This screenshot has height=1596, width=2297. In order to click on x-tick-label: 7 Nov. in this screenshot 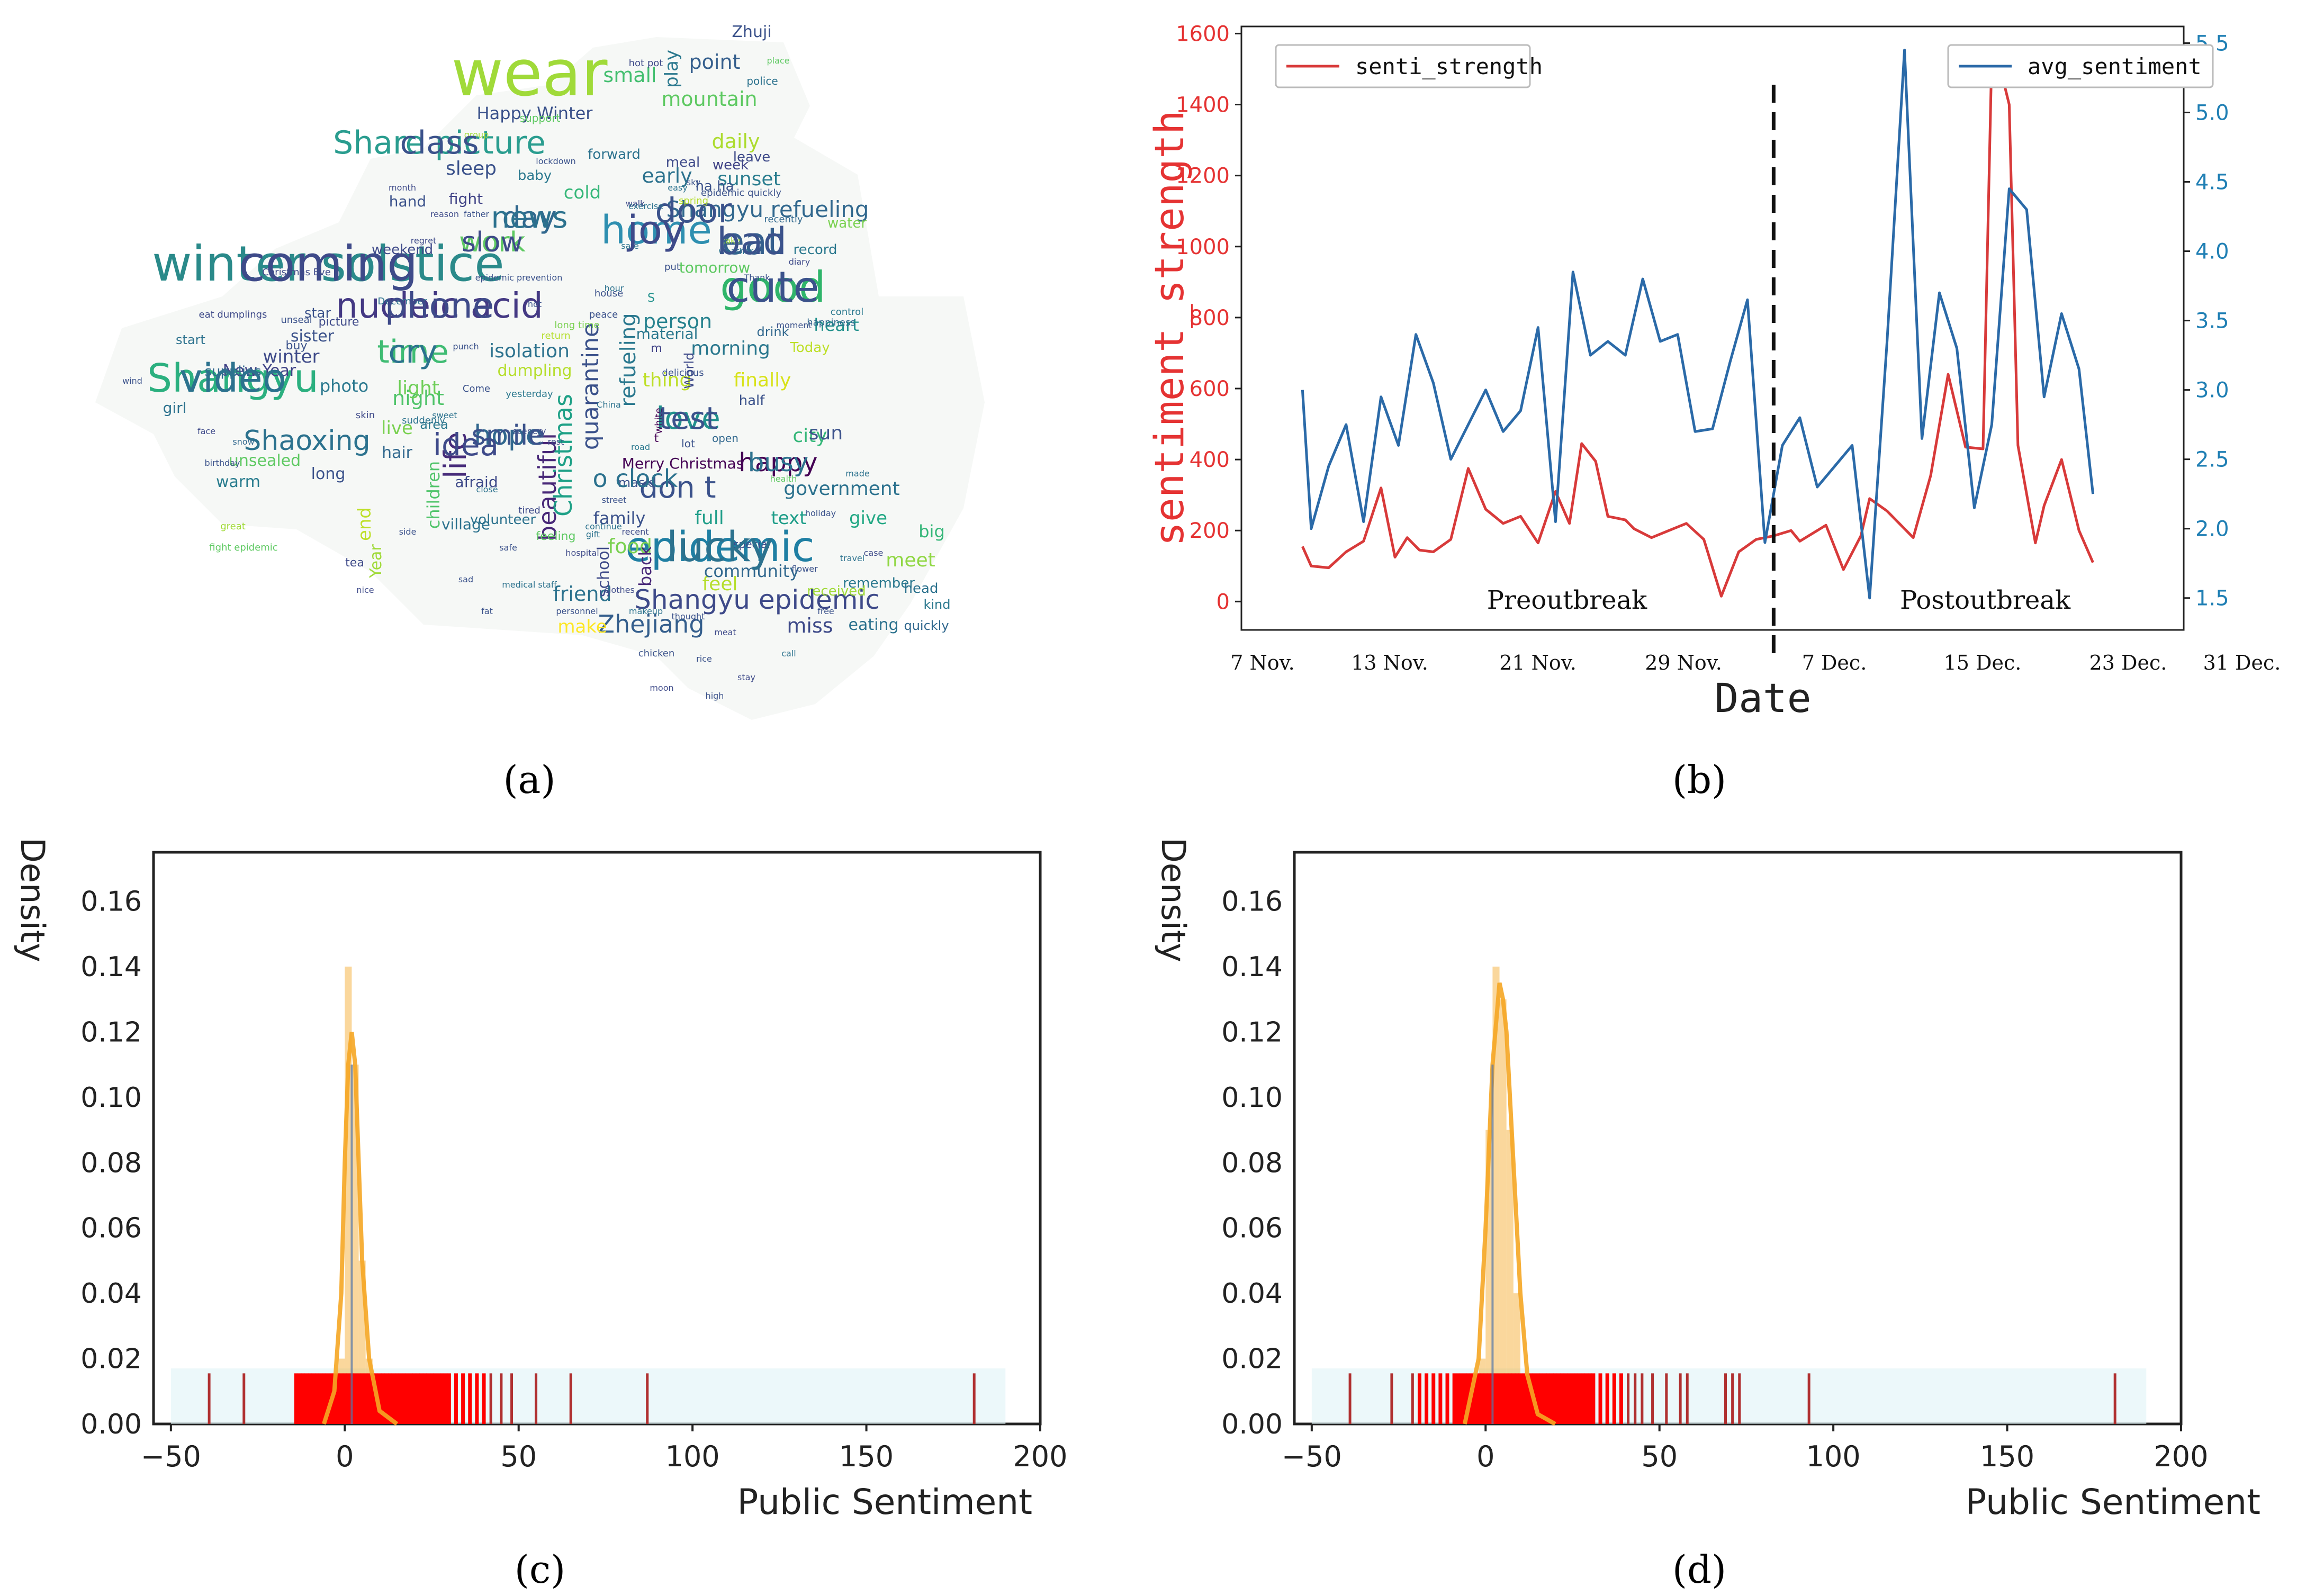, I will do `click(1262, 662)`.